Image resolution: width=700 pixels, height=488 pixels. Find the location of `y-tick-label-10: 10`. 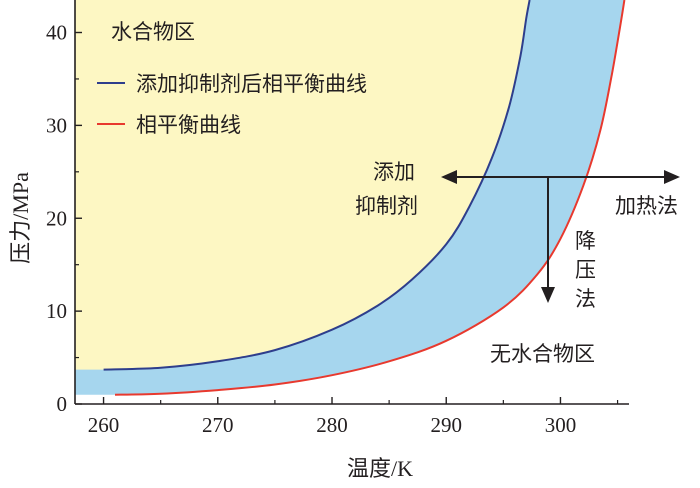

y-tick-label-10: 10 is located at coordinates (56, 311).